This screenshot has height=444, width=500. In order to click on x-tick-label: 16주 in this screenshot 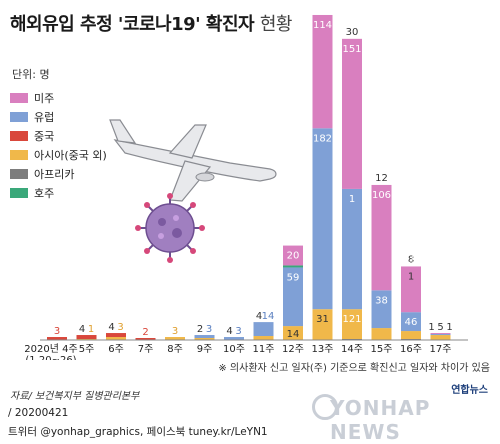, I will do `click(411, 349)`.